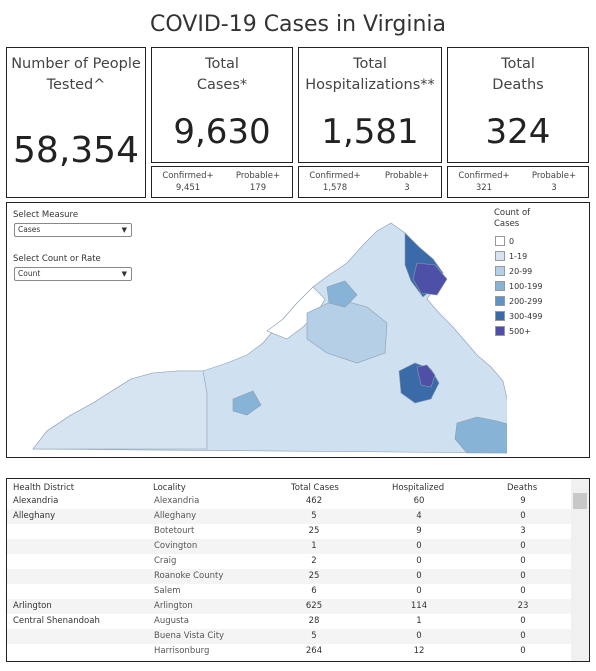 This screenshot has height=671, width=596. Describe the element at coordinates (290, 651) in the screenshot. I see `table-row: Harrisonburg 264 12 0` at that location.